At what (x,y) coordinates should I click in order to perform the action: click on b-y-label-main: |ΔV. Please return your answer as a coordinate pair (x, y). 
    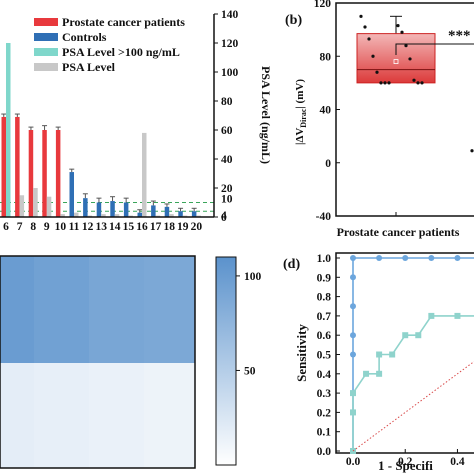
    Looking at the image, I should click on (300, 136).